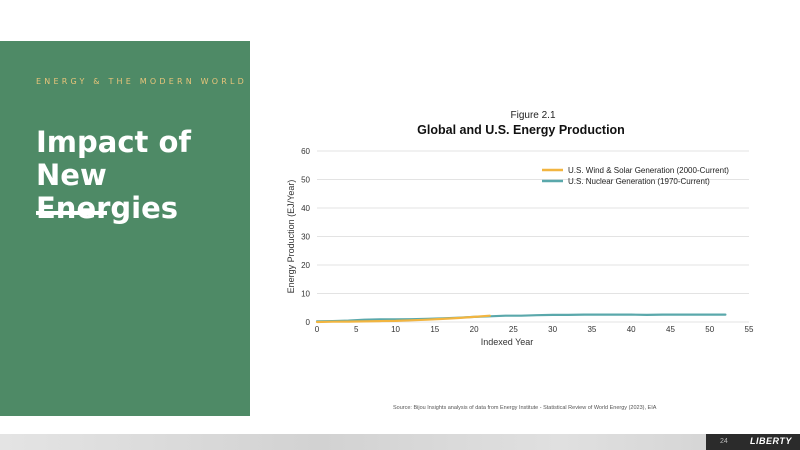 Image resolution: width=800 pixels, height=450 pixels. I want to click on footer-logo-block, so click(753, 442).